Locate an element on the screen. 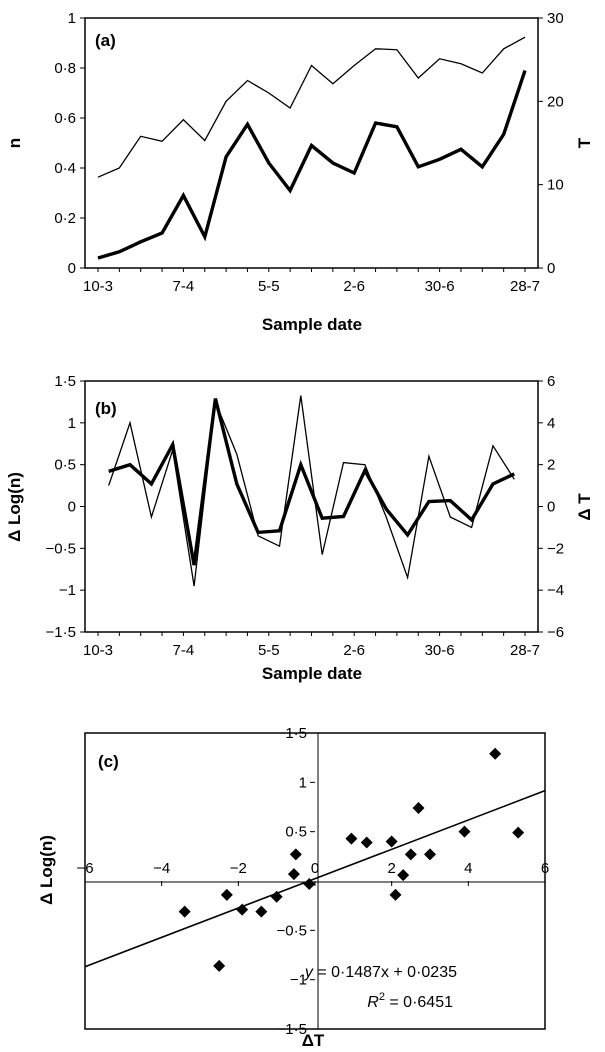 This screenshot has width=605, height=1052. panel-a-right-tick-label: 0 is located at coordinates (551, 268).